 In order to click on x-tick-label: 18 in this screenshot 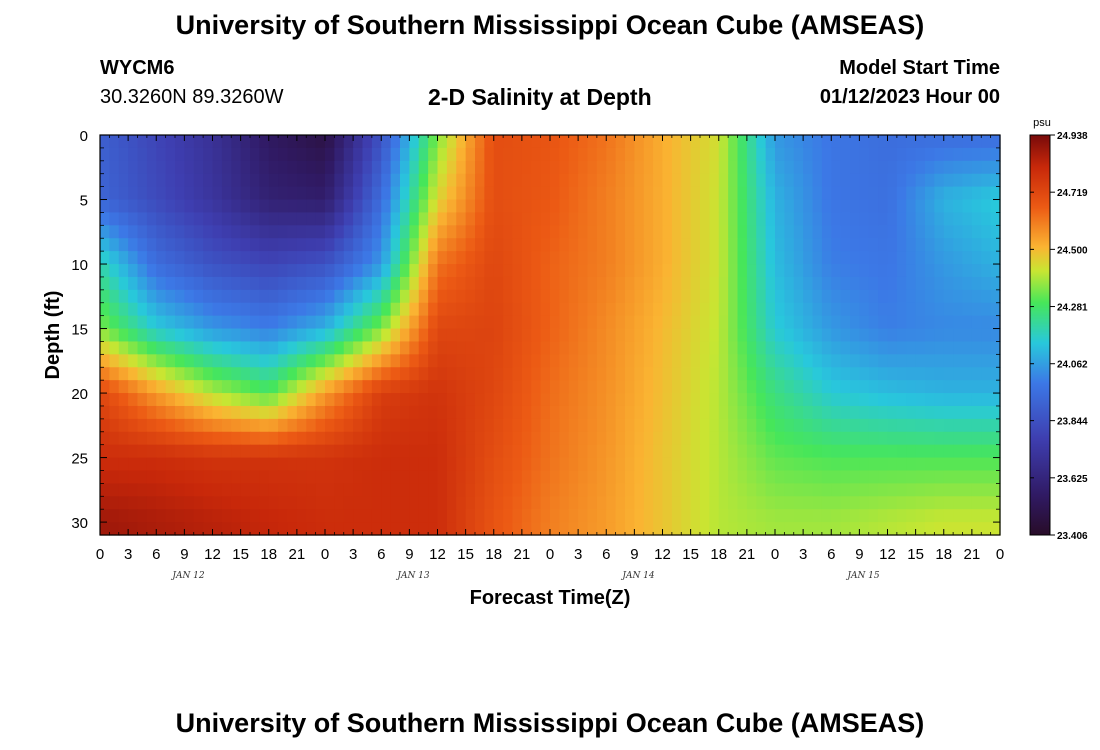, I will do `click(943, 554)`.